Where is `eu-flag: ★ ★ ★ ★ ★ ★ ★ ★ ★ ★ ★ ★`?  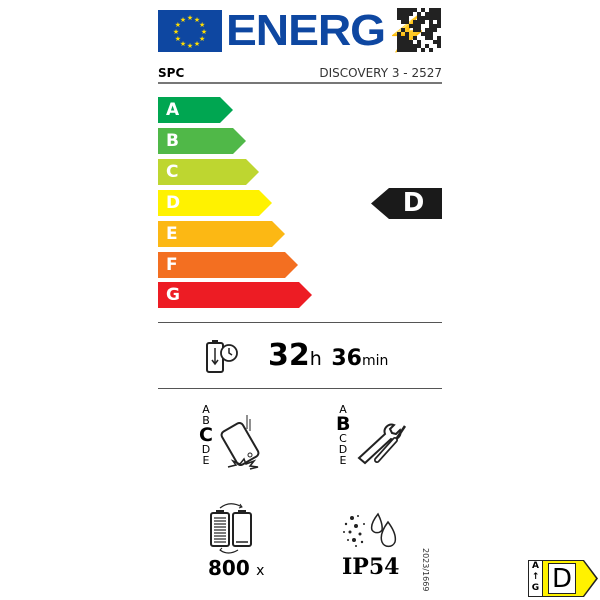 eu-flag: ★ ★ ★ ★ ★ ★ ★ ★ ★ ★ ★ ★ is located at coordinates (190, 31).